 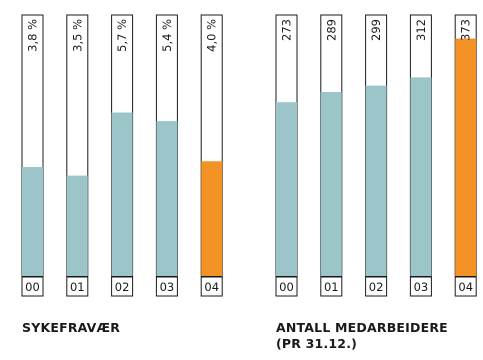 I want to click on chart-title-antall-medarbeidere: ANTALL MEDARBEIDERE (PR 31.12.), so click(x=362, y=335).